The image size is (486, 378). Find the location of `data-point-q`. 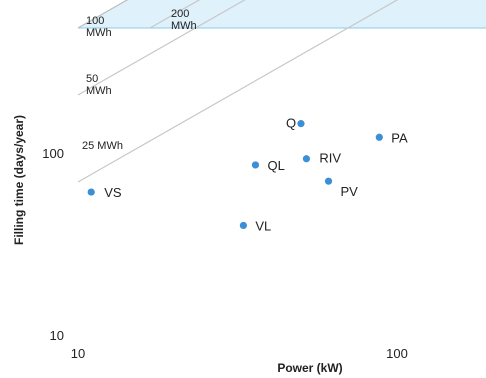

data-point-q is located at coordinates (301, 124).